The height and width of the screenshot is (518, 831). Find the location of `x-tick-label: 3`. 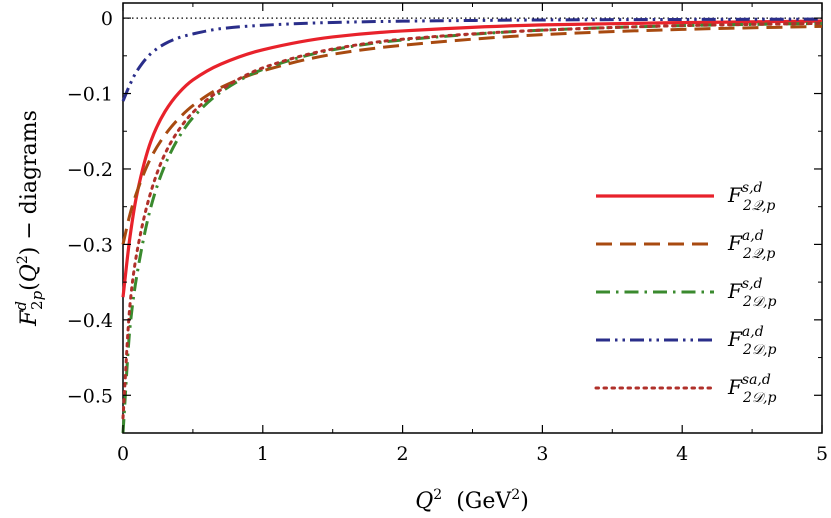

x-tick-label: 3 is located at coordinates (542, 454).